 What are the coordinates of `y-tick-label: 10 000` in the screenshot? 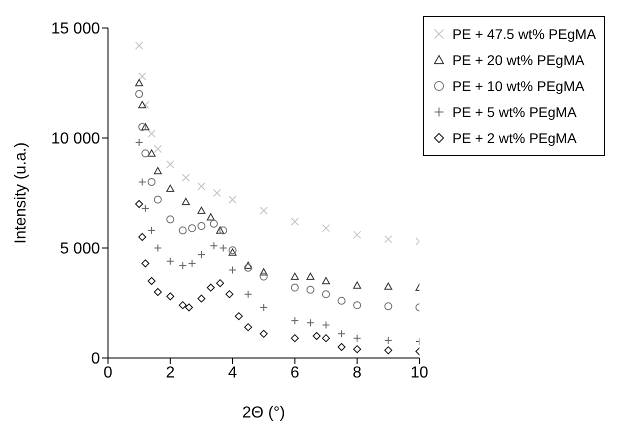 It's located at (75, 139).